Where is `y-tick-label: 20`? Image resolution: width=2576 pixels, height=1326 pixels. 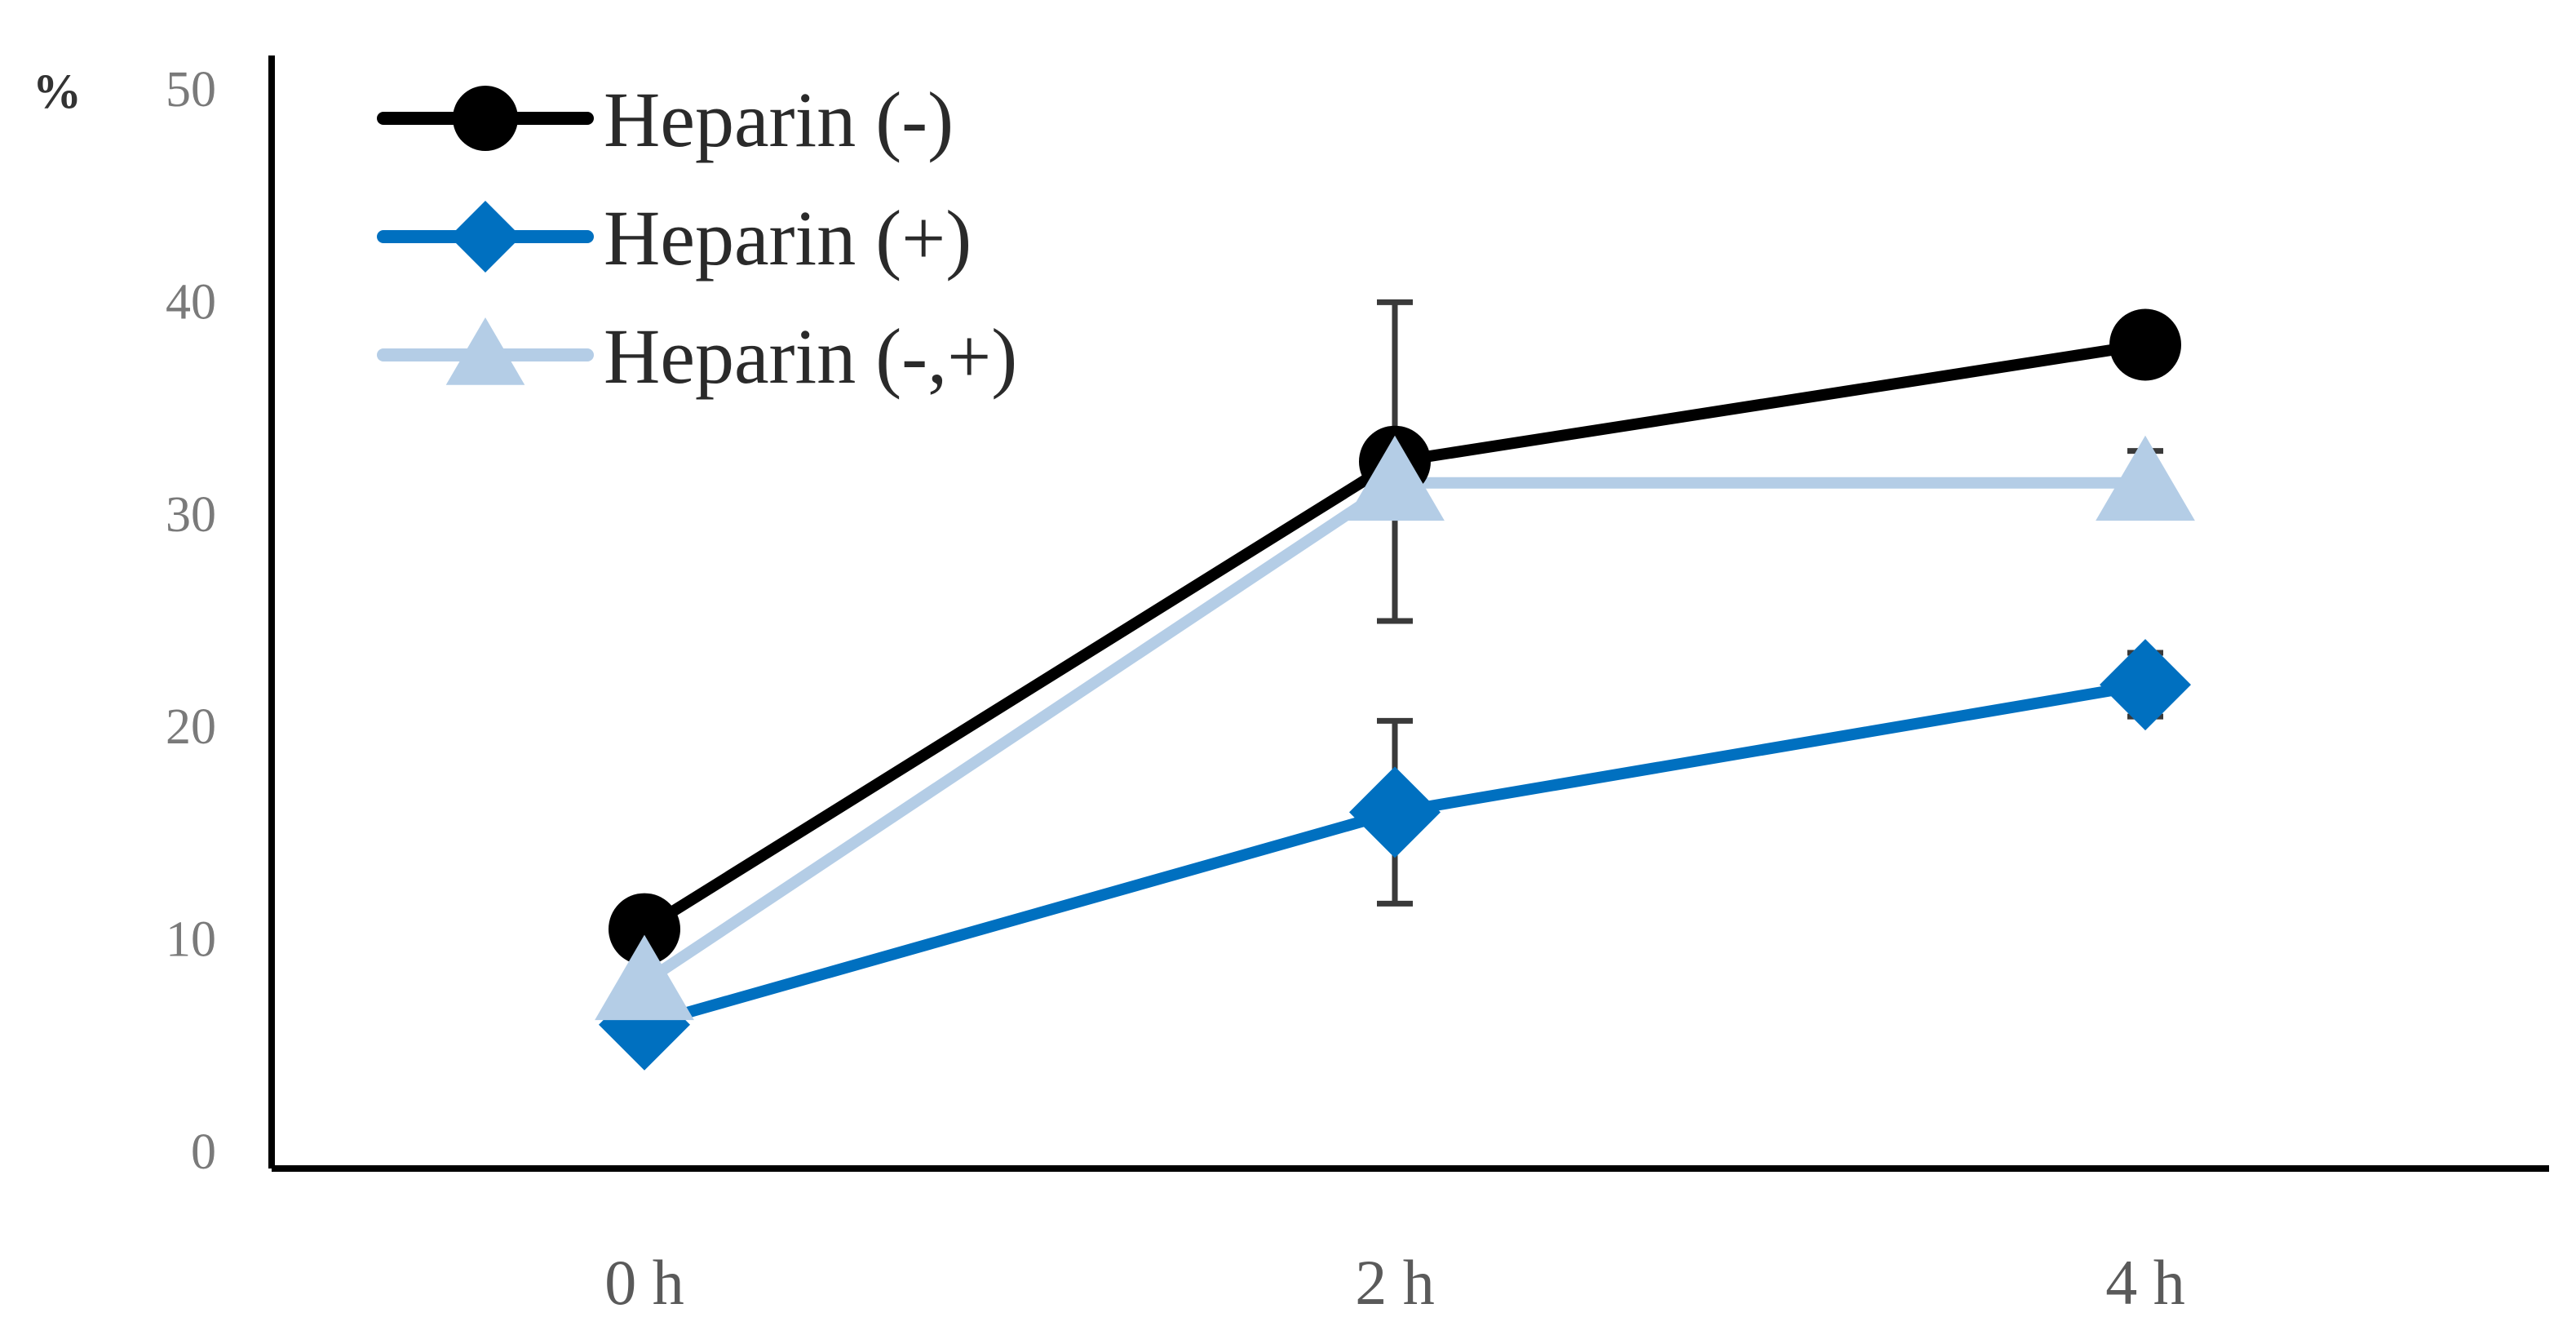 y-tick-label: 20 is located at coordinates (191, 727).